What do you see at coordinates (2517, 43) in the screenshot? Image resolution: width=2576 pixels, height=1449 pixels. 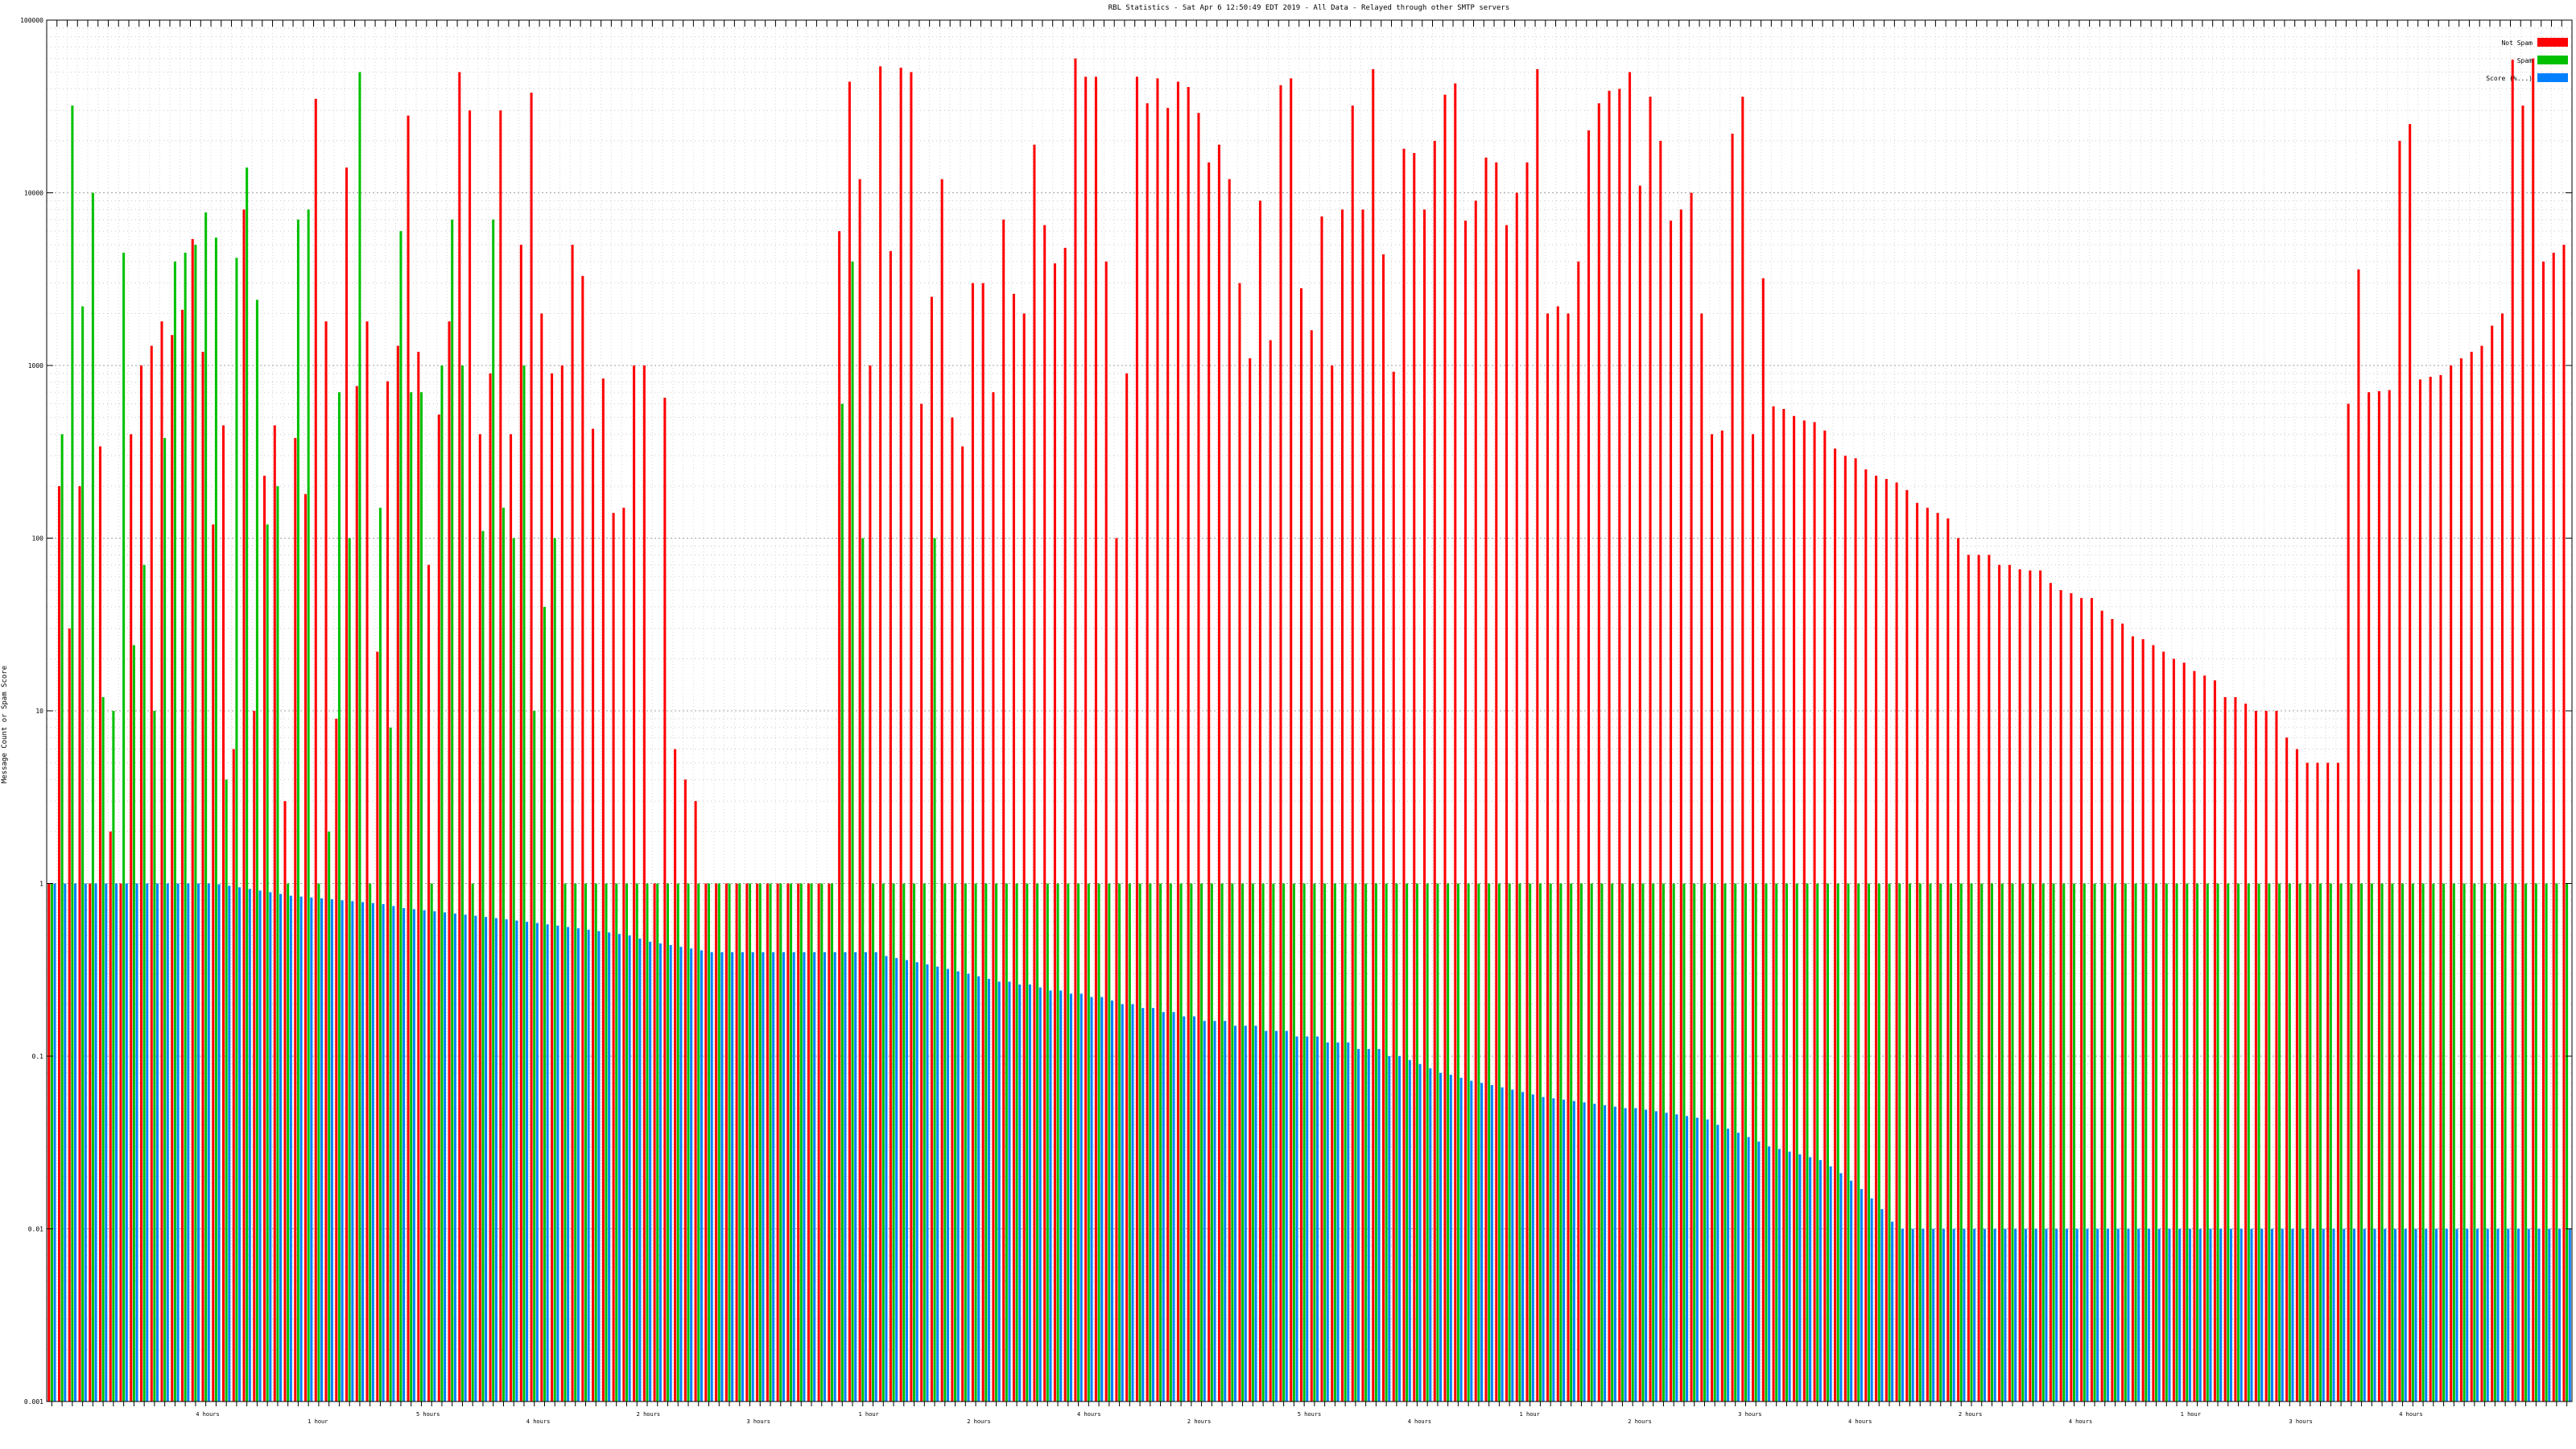 I see `legend-label: Not Spam` at bounding box center [2517, 43].